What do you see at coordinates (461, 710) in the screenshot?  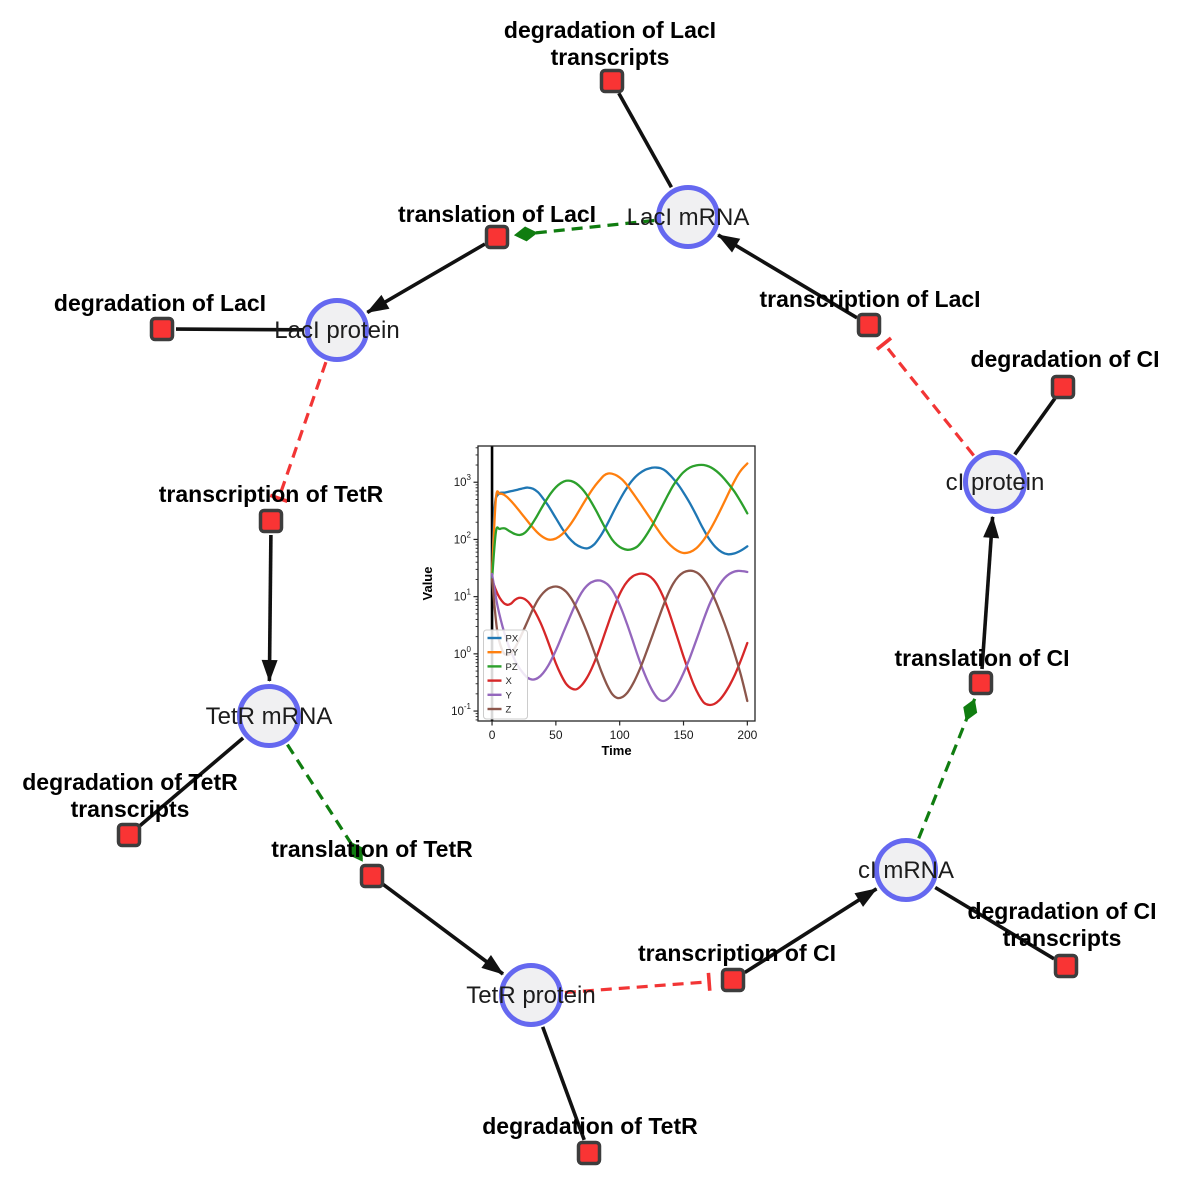 I see `y-tick-label: 10⁻¹` at bounding box center [461, 710].